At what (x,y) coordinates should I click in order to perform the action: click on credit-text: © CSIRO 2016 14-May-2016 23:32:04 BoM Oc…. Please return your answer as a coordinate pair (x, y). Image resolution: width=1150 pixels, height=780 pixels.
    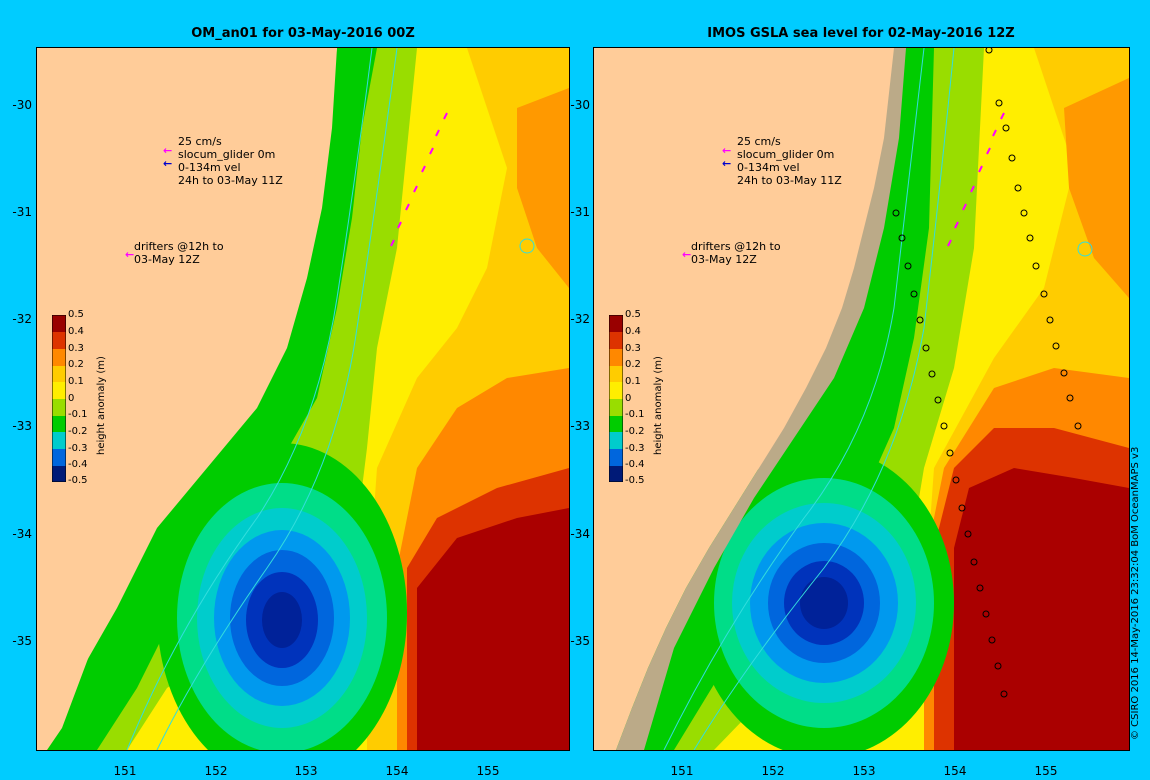
    Looking at the image, I should click on (1135, 593).